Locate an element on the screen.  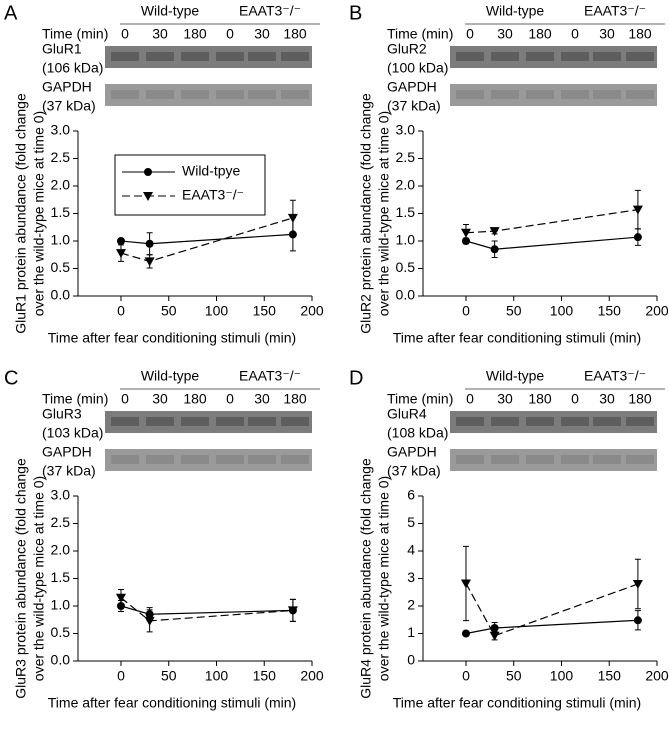
y-tick-label: 5 is located at coordinates (411, 522).